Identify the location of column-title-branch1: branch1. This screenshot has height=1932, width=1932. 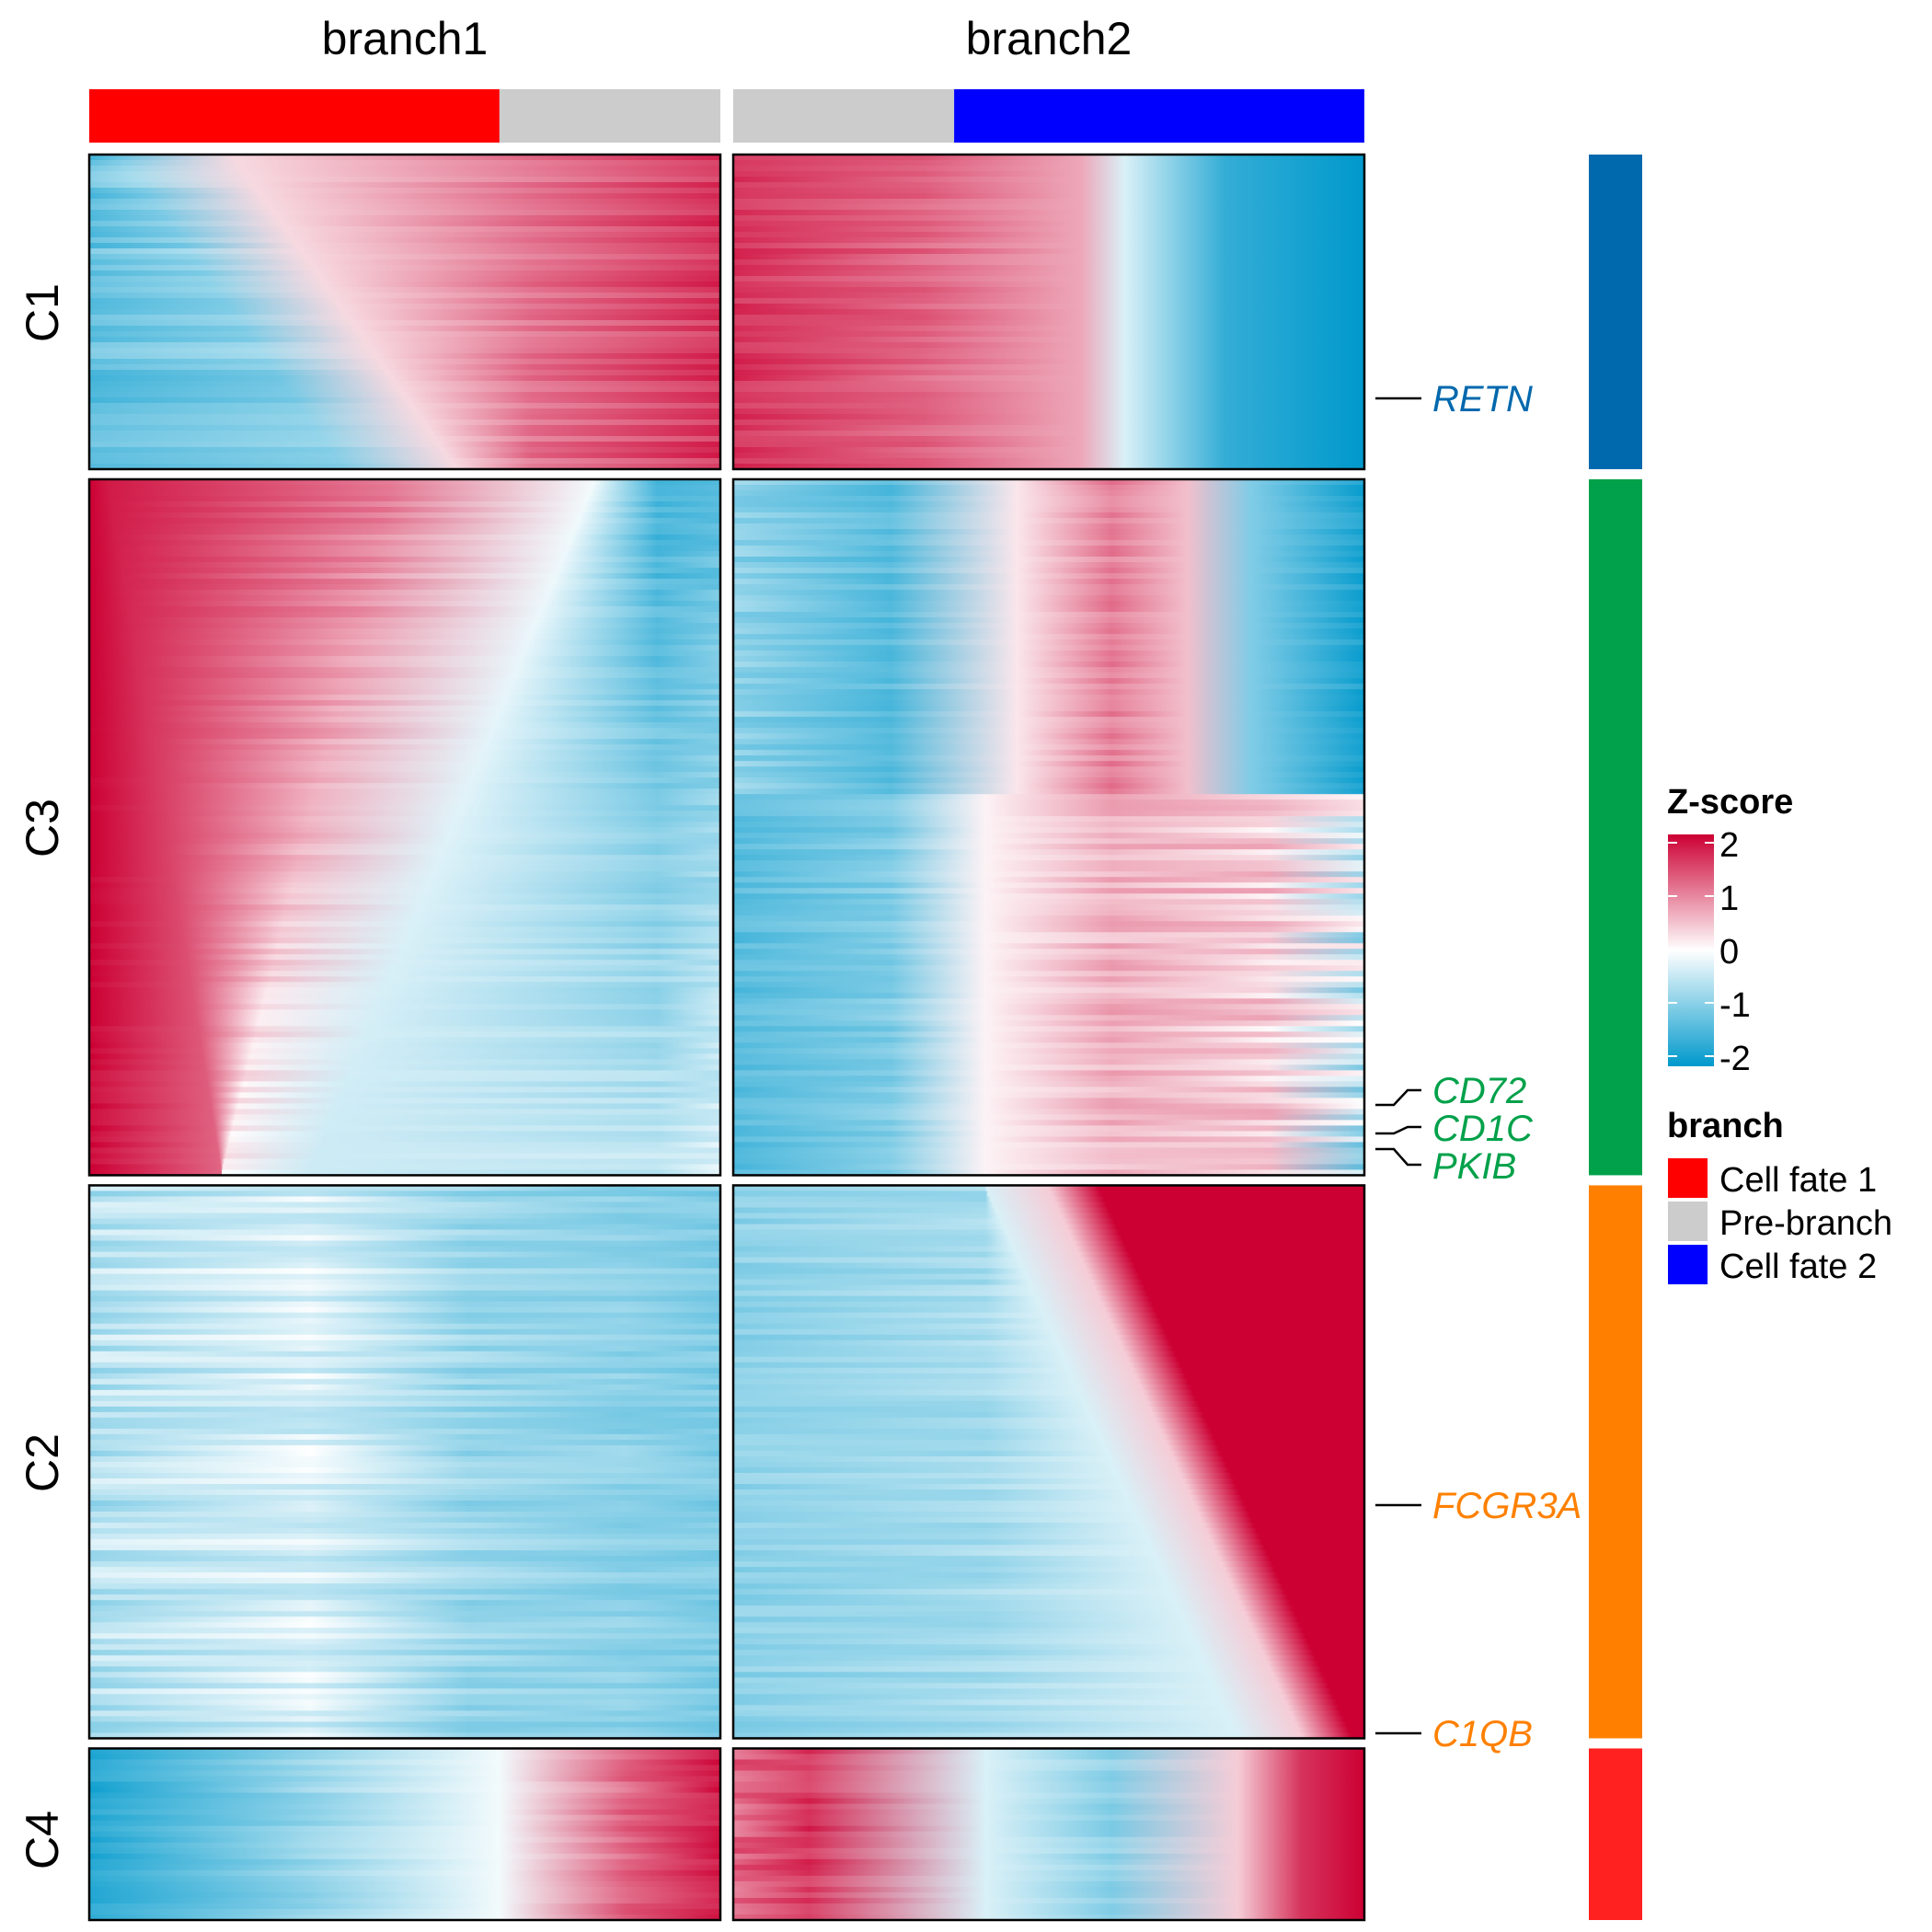
(405, 38).